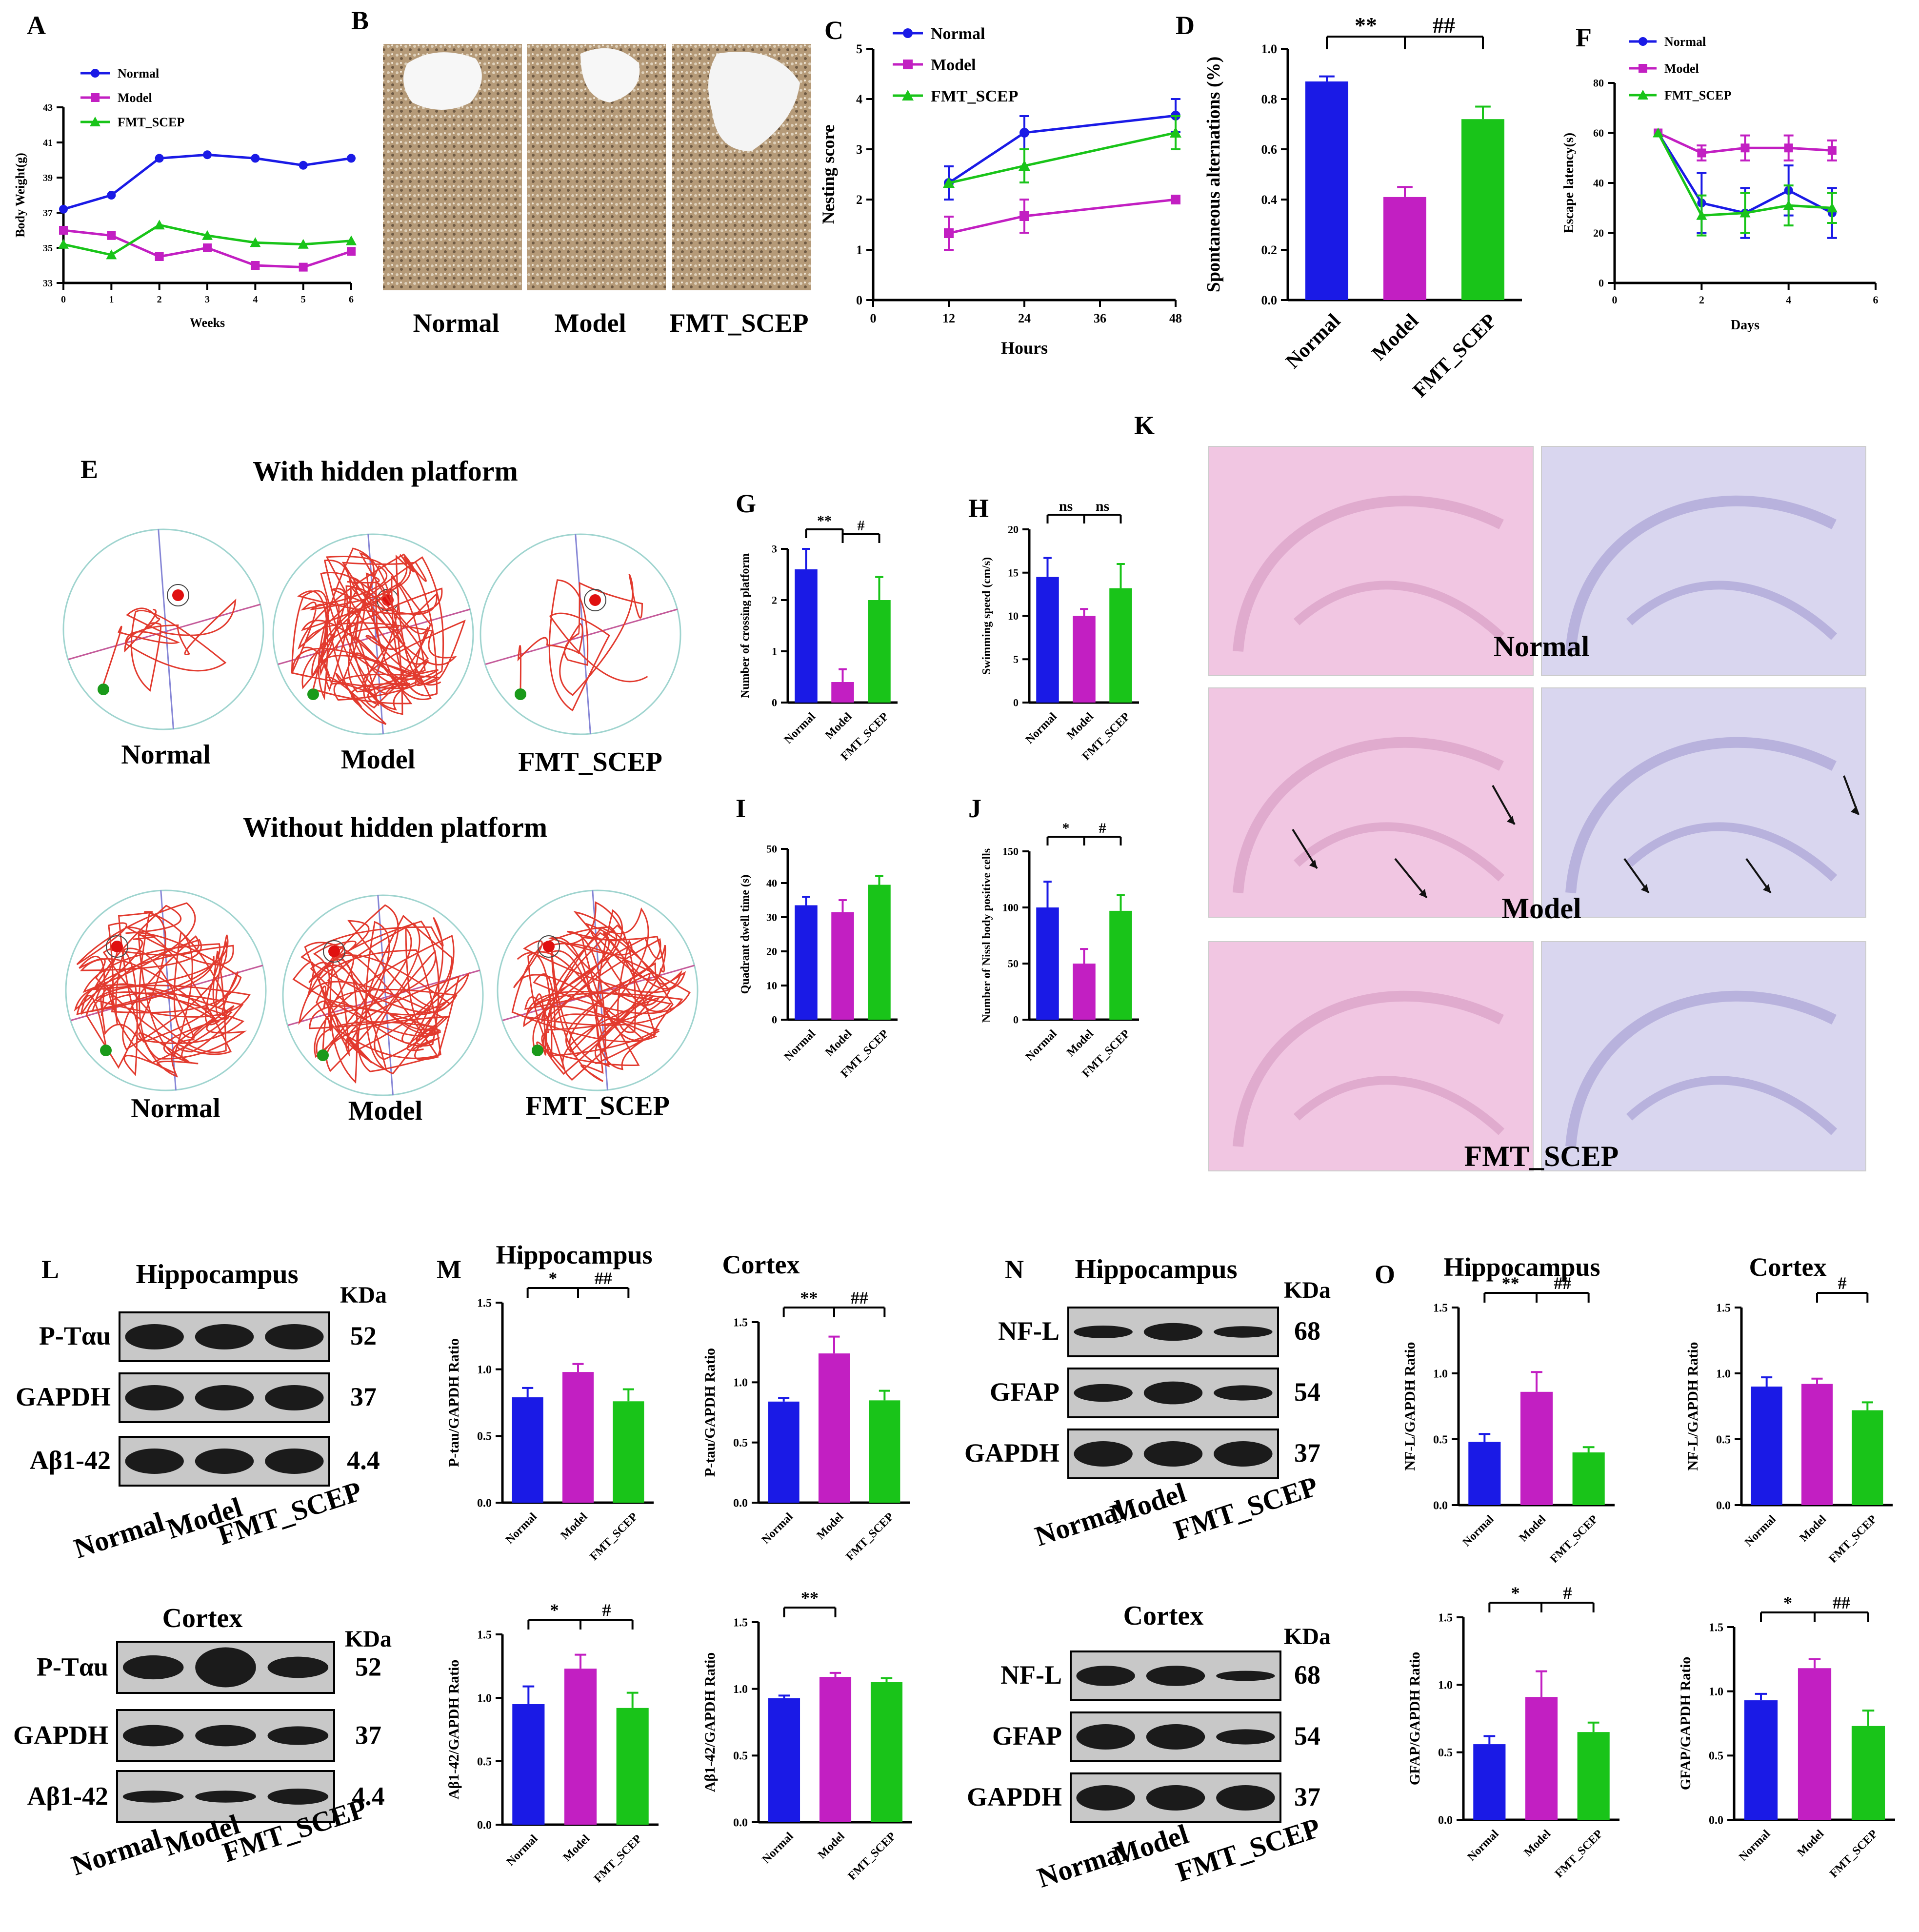 The width and height of the screenshot is (1919, 1932). What do you see at coordinates (360, 20) in the screenshot?
I see `panel-letter-B: B` at bounding box center [360, 20].